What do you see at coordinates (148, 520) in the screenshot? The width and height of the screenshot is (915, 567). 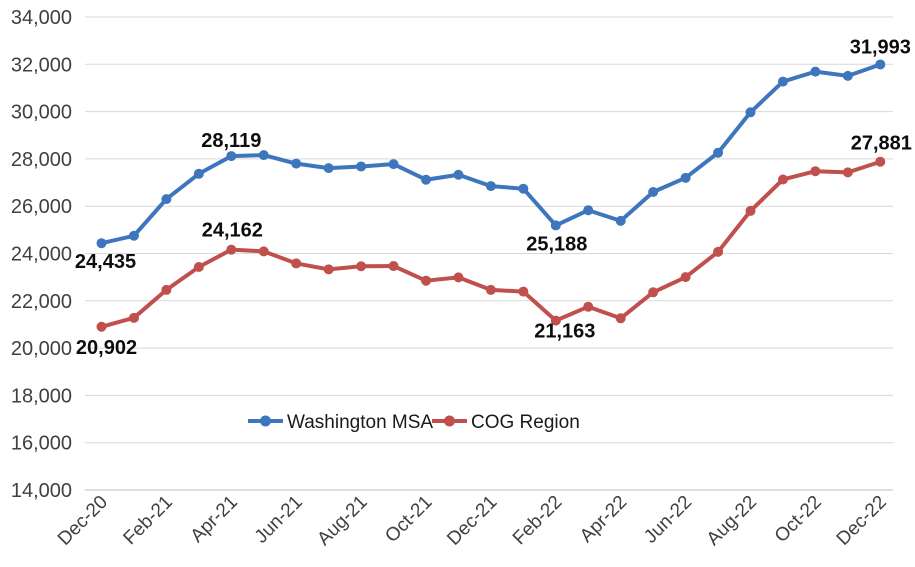 I see `x-tick-label: Feb-21` at bounding box center [148, 520].